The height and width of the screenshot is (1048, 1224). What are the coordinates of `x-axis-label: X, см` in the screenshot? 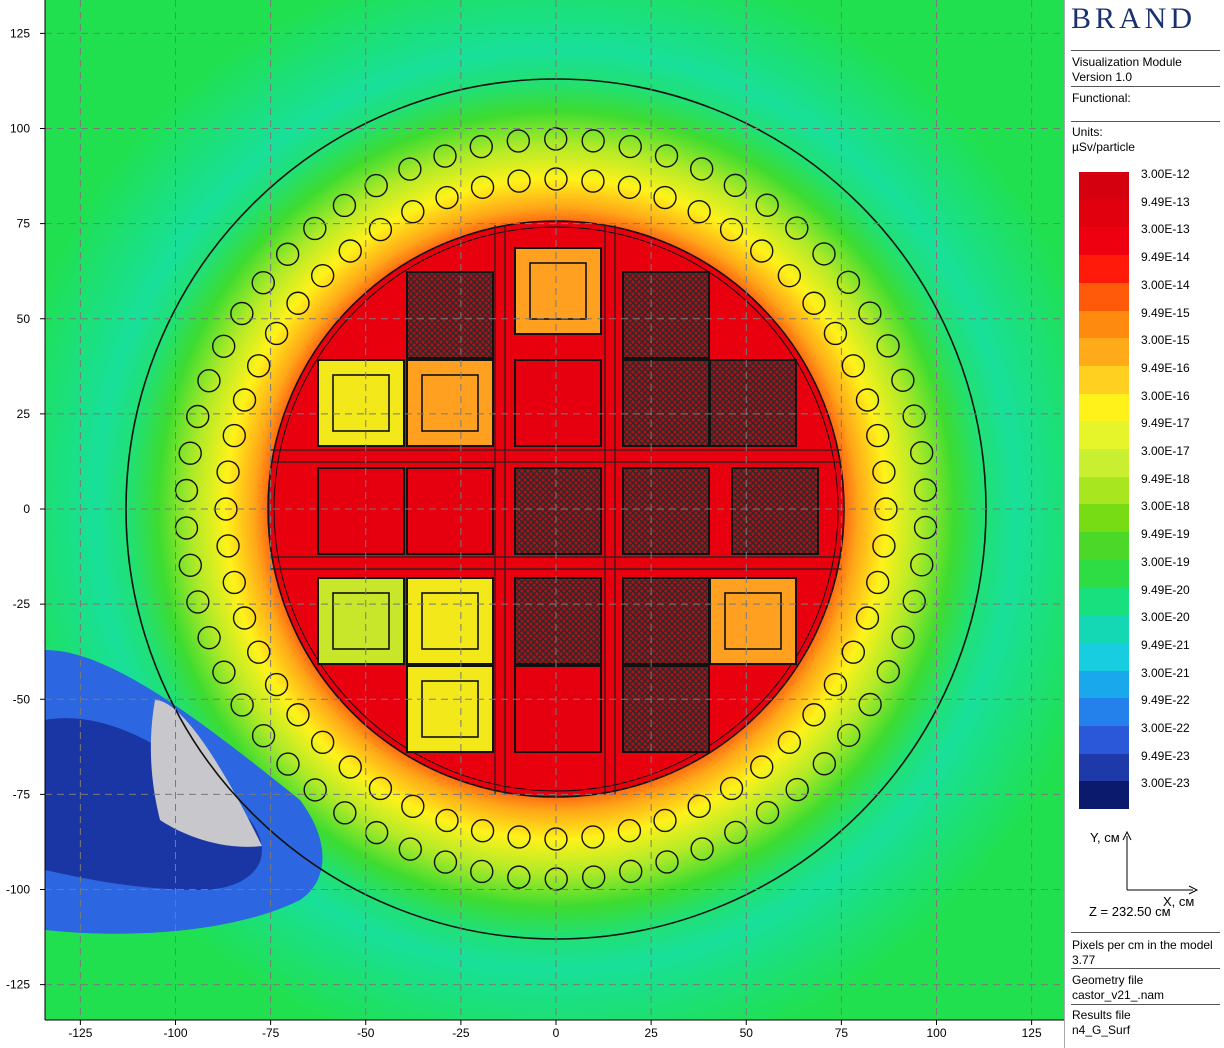 It's located at (1179, 901).